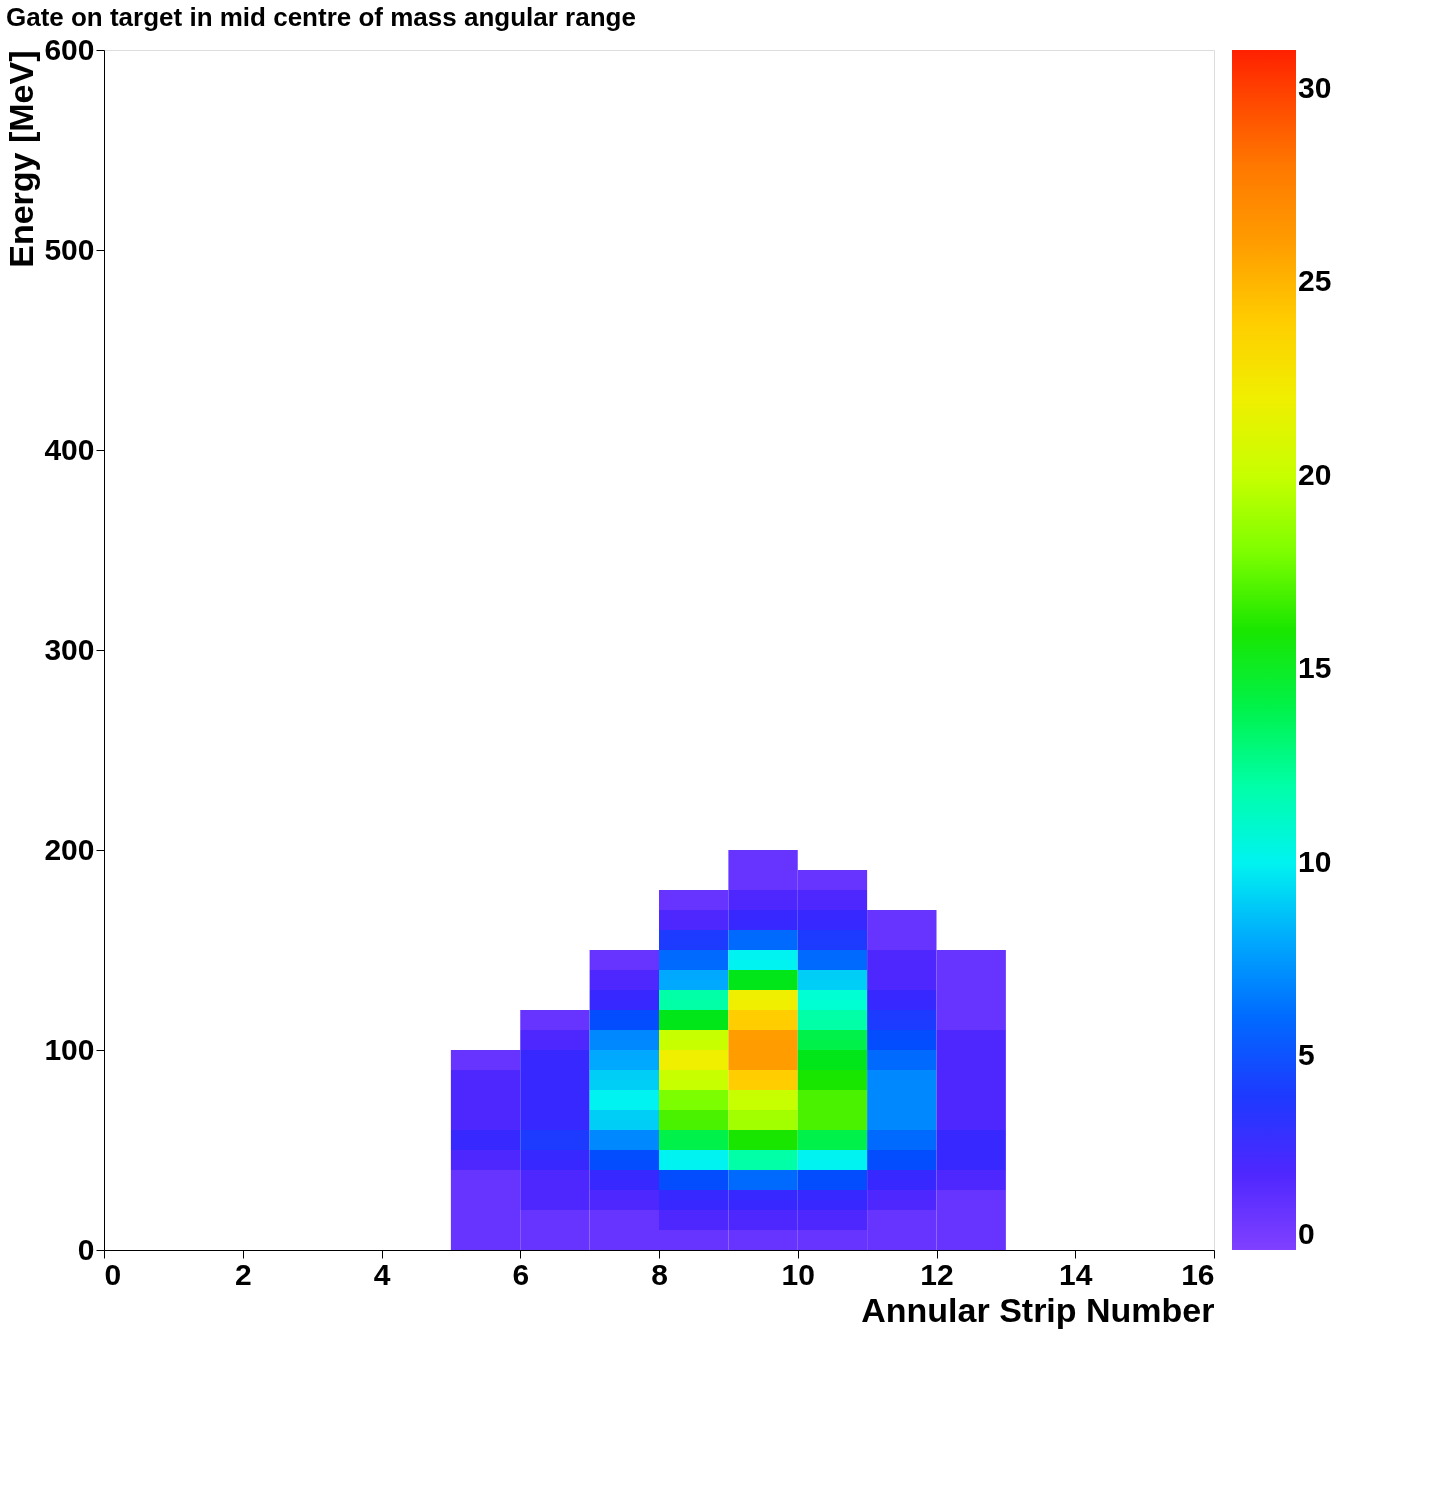 This screenshot has width=1429, height=1508. I want to click on color-bar-label: 20, so click(1315, 474).